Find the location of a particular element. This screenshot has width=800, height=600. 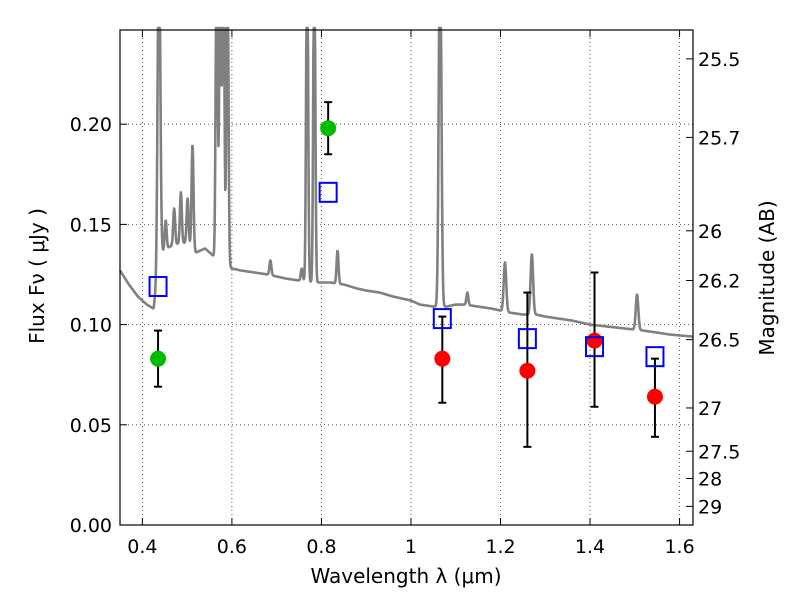

x-tick-label: 1.4 is located at coordinates (590, 547).